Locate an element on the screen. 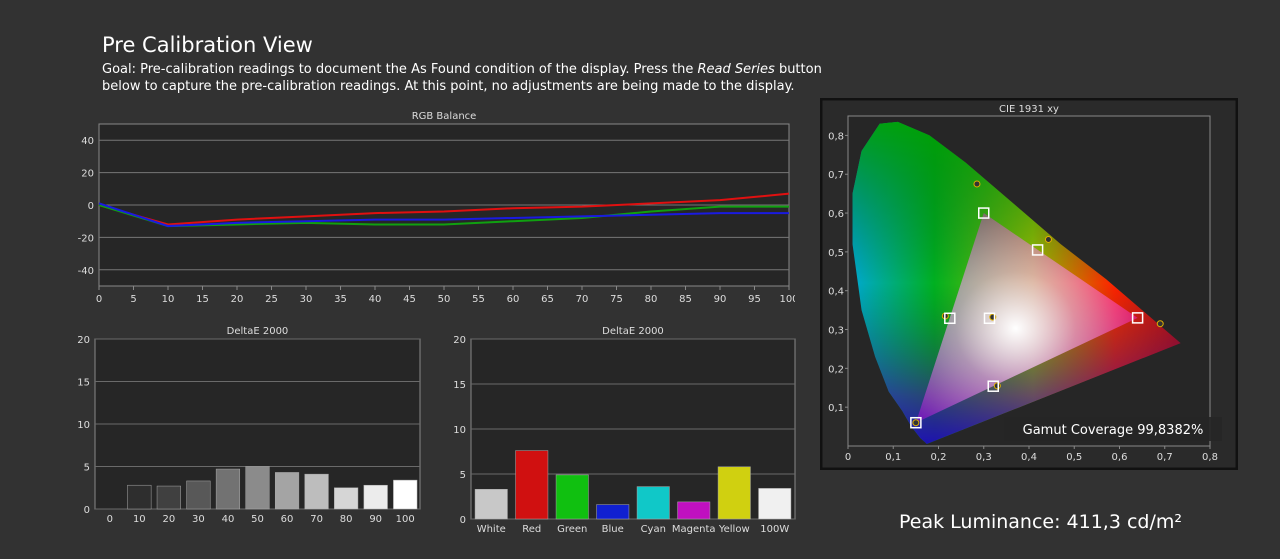  gamut-triangle is located at coordinates (1026, 318).